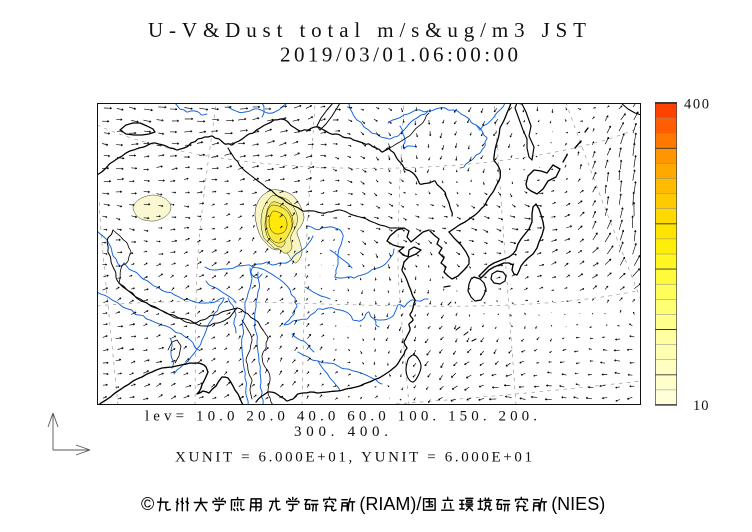 Image resolution: width=752 pixels, height=532 pixels. What do you see at coordinates (390, 504) in the screenshot?
I see `svg-text: (RIAM)/` at bounding box center [390, 504].